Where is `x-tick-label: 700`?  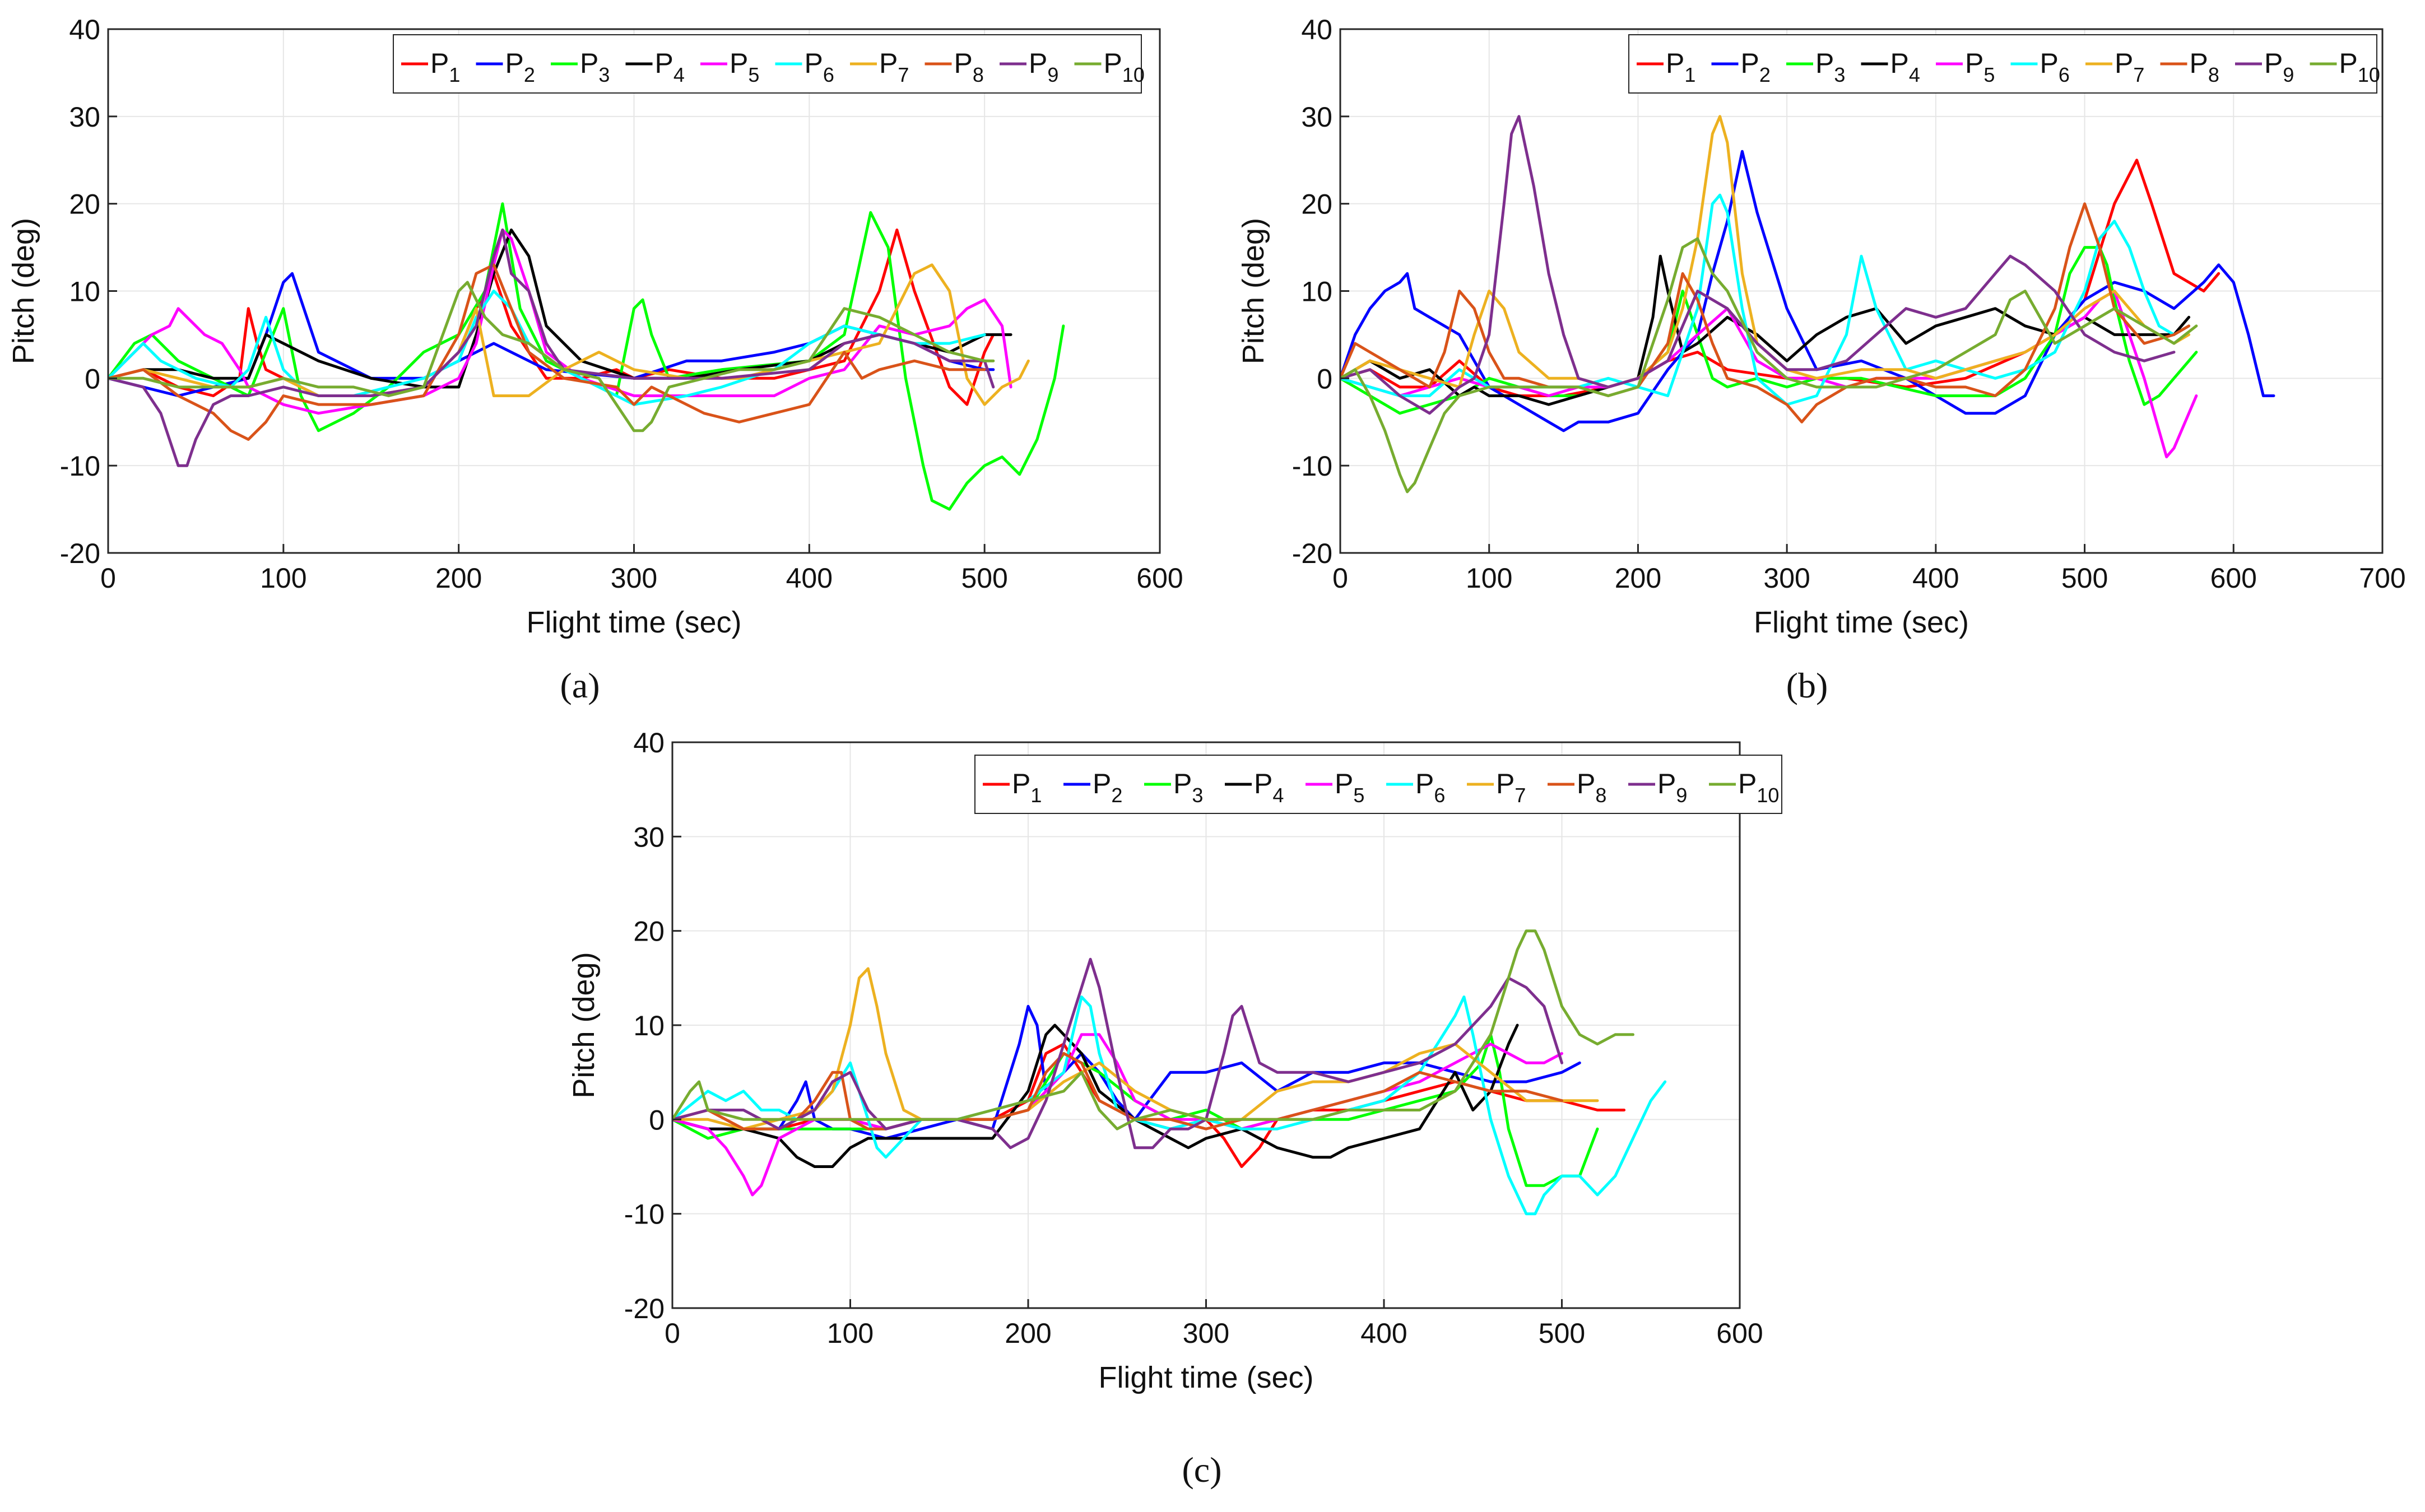
x-tick-label: 700 is located at coordinates (2382, 578).